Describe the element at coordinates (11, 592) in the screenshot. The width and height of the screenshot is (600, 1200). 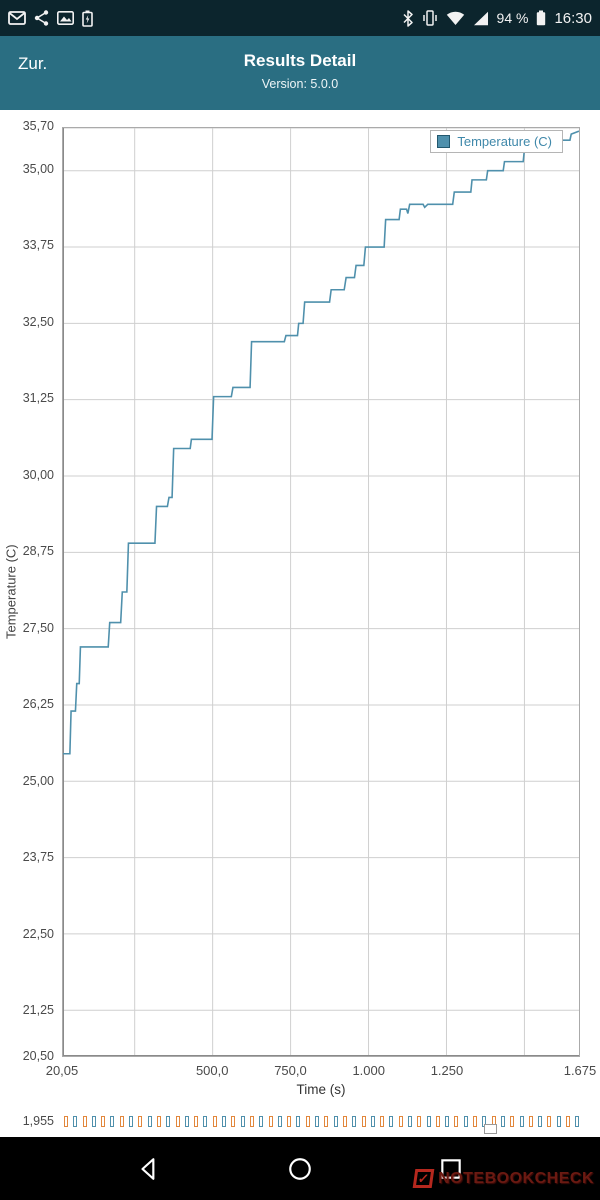
I see `y-axis-label: Temperature (C)` at that location.